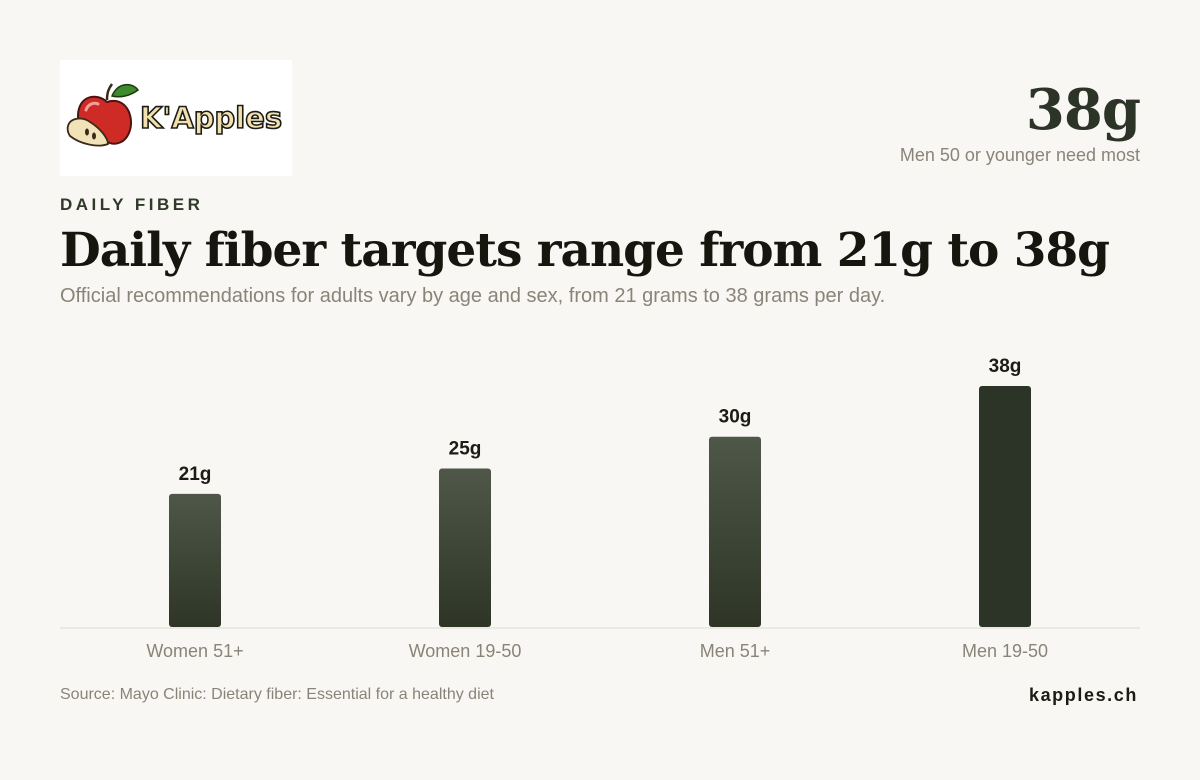 Image resolution: width=1200 pixels, height=780 pixels. Describe the element at coordinates (735, 417) in the screenshot. I see `bar-value-label: 30g` at that location.